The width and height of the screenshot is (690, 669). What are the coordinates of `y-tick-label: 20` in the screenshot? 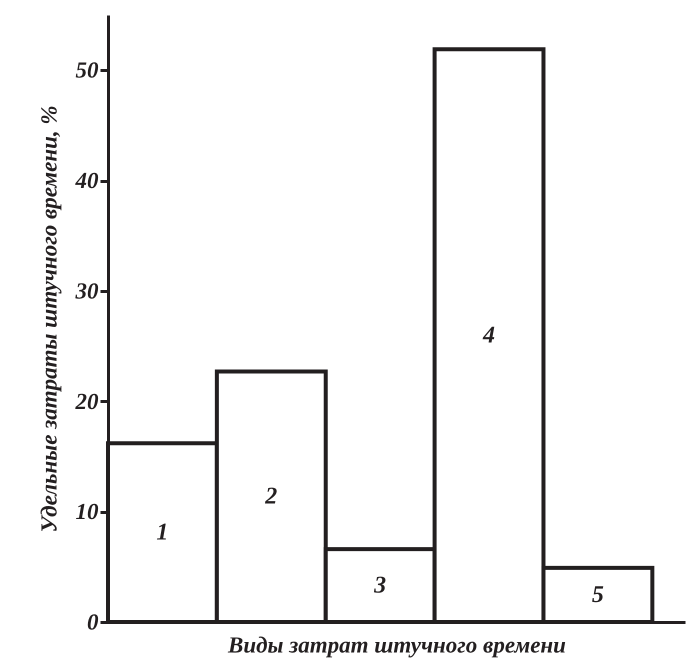 It's located at (86, 401).